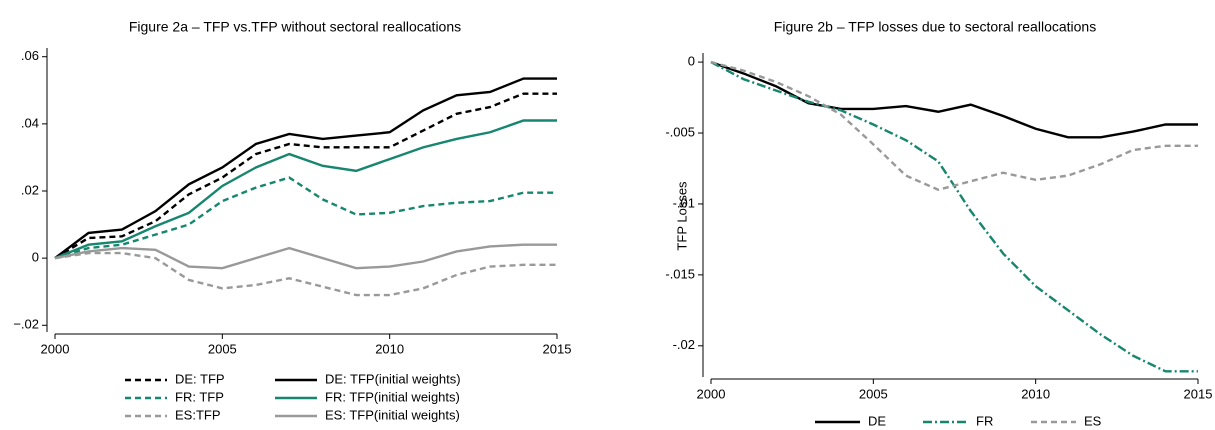 The image size is (1215, 430). I want to click on y-tick-label: -.015, so click(680, 273).